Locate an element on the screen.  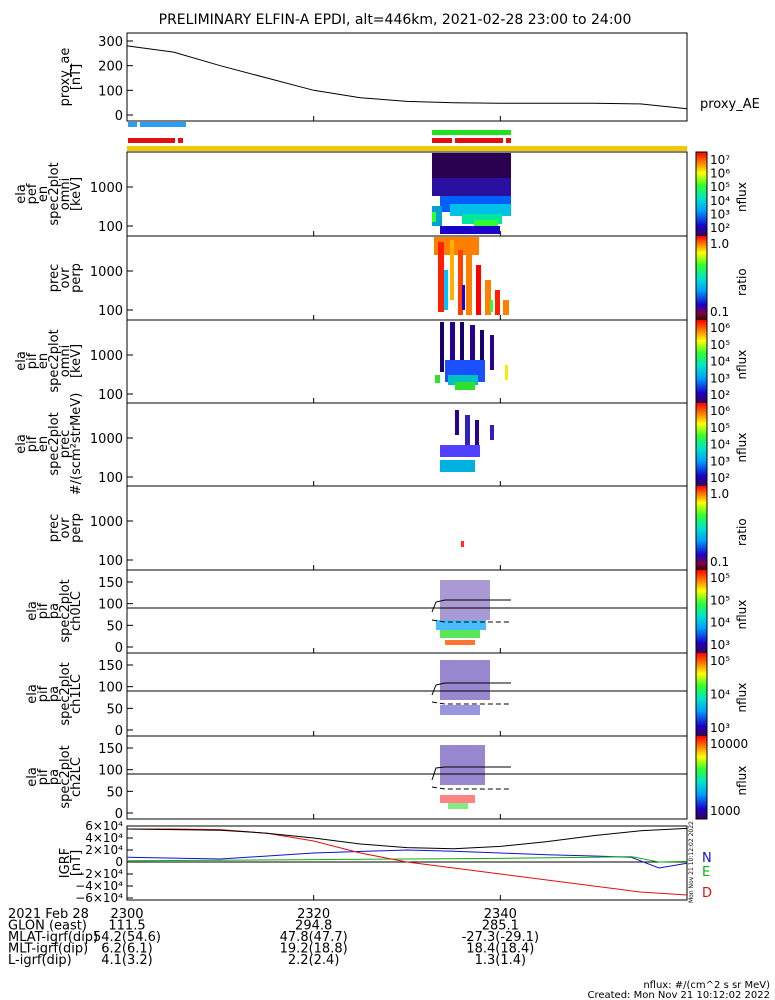
ylabel-line: [keV] is located at coordinates (76, 361).